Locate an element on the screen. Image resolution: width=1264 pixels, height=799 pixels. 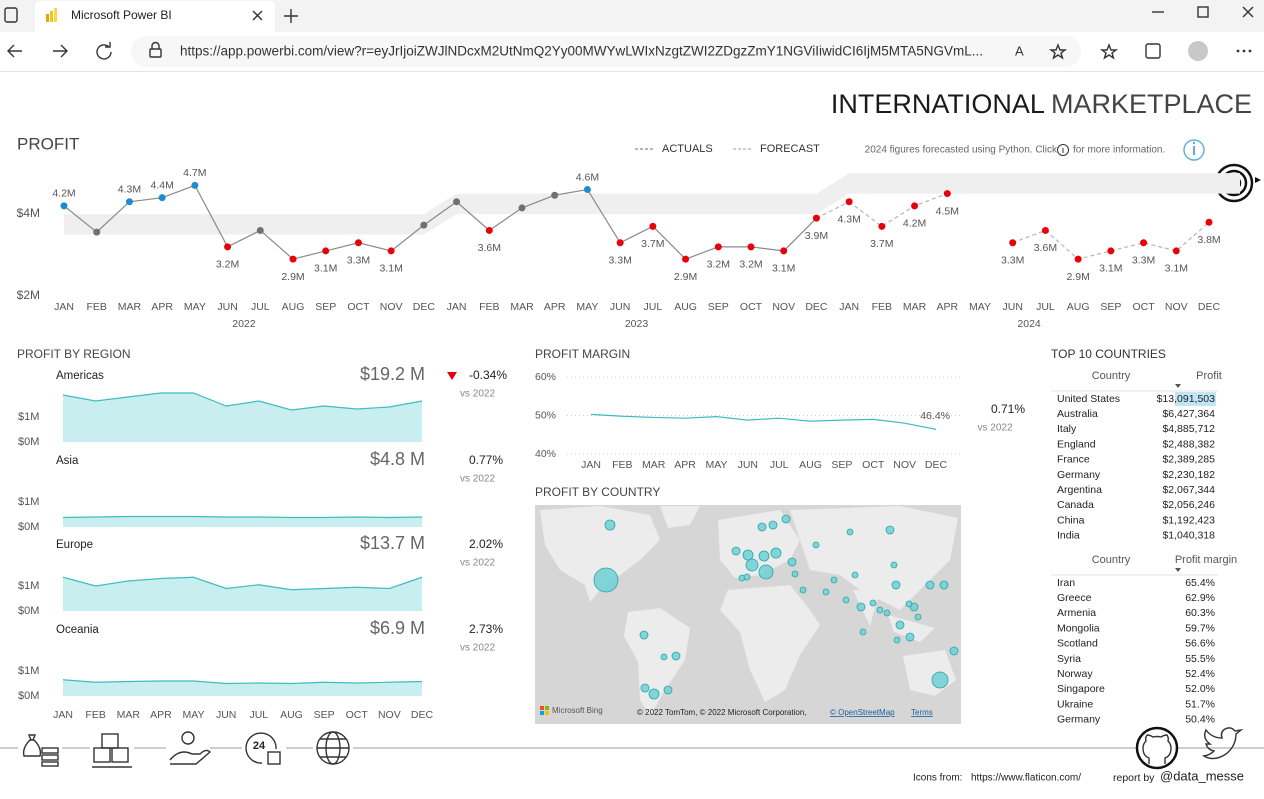
favorites is located at coordinates (1109, 51).